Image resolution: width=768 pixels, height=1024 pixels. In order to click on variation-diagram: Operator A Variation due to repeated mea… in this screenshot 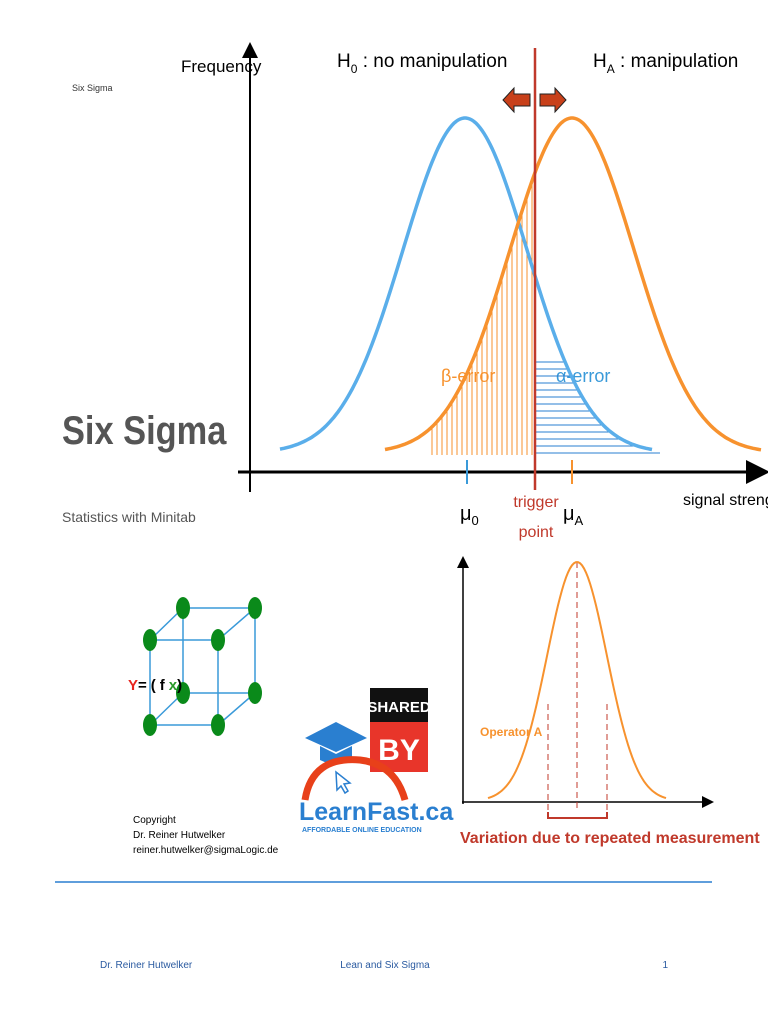, I will do `click(608, 701)`.